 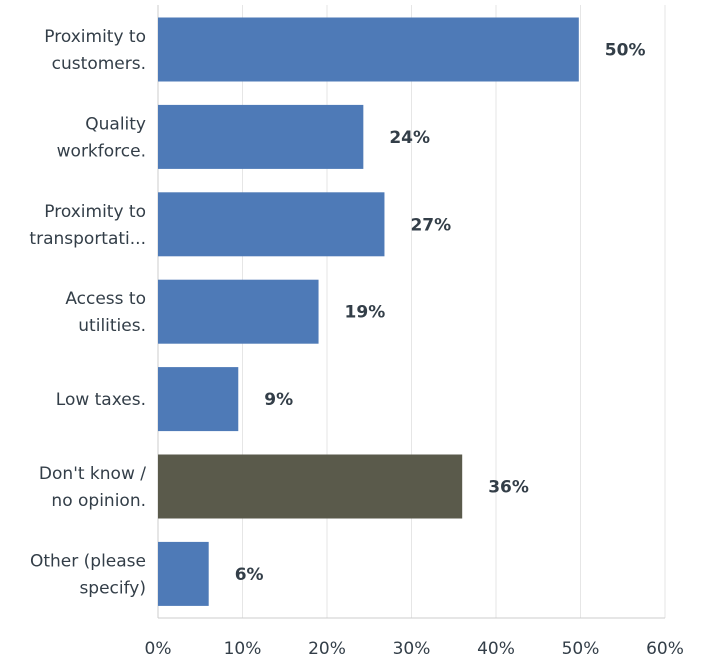 What do you see at coordinates (92, 487) in the screenshot?
I see `category-label: Don't know / no opinion.` at bounding box center [92, 487].